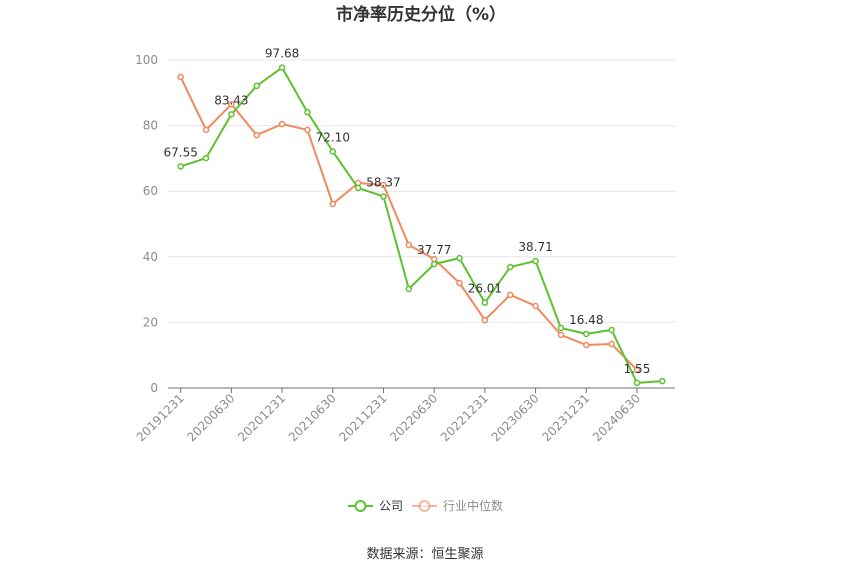  I want to click on data-label-company: 26.01, so click(485, 289).